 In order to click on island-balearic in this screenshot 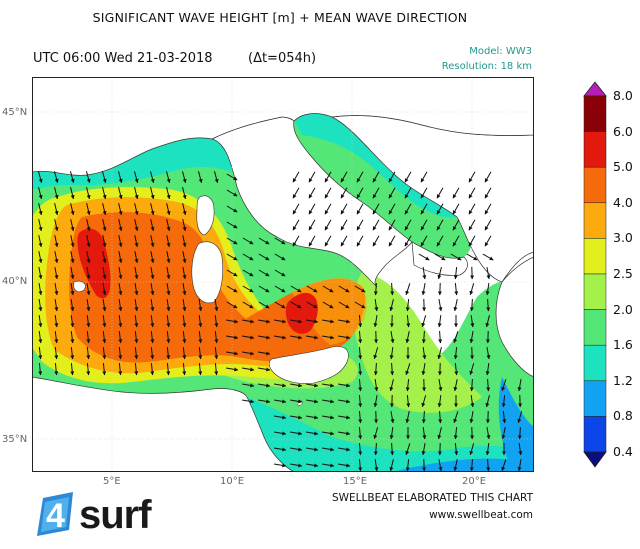, I will do `click(79, 286)`.